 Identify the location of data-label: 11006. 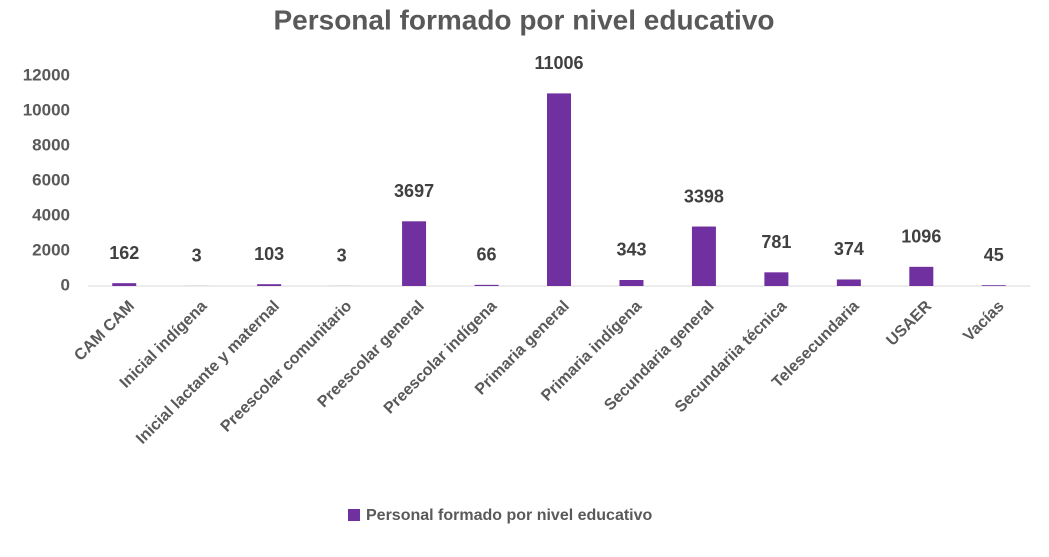
(558, 63).